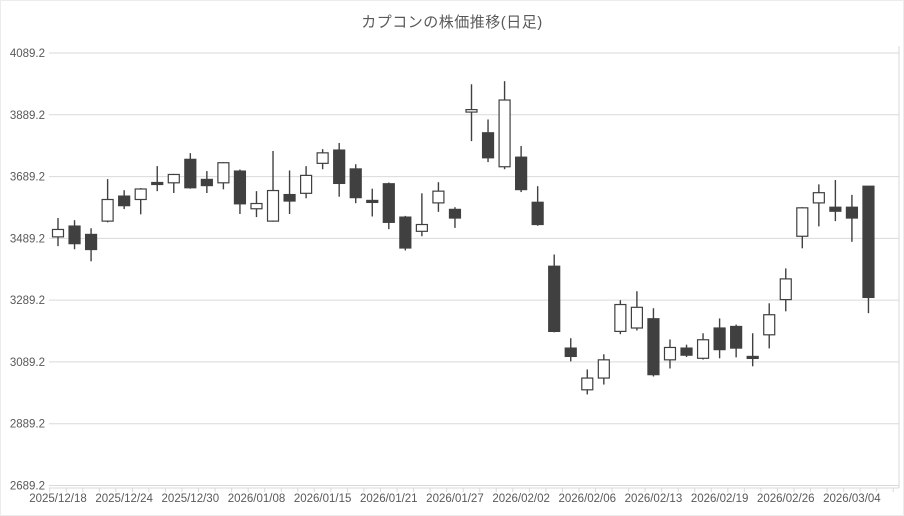  What do you see at coordinates (27, 301) in the screenshot?
I see `y-tick-label: 3289.2` at bounding box center [27, 301].